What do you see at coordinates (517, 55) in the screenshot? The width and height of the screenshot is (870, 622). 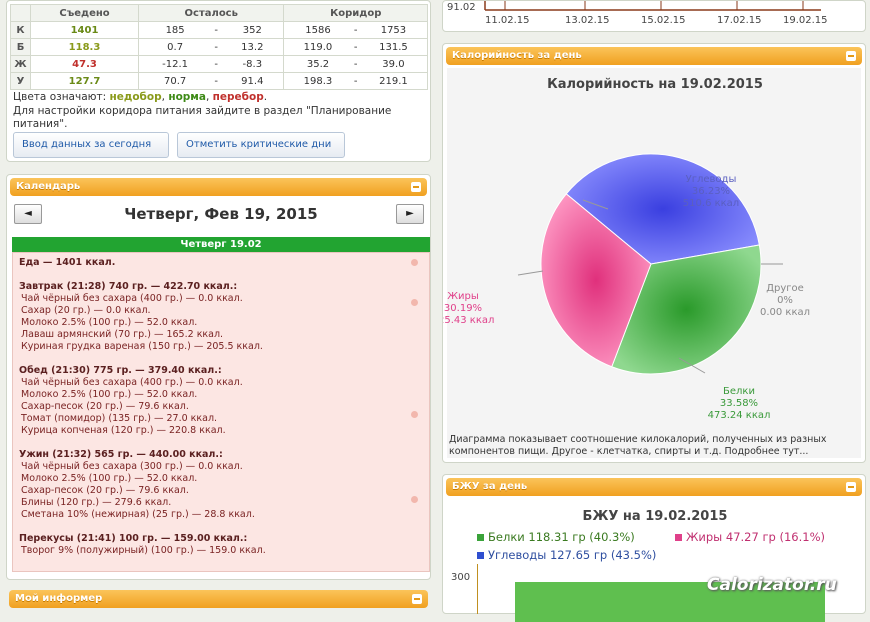 I see `calories-header-title: Калорийность за день` at bounding box center [517, 55].